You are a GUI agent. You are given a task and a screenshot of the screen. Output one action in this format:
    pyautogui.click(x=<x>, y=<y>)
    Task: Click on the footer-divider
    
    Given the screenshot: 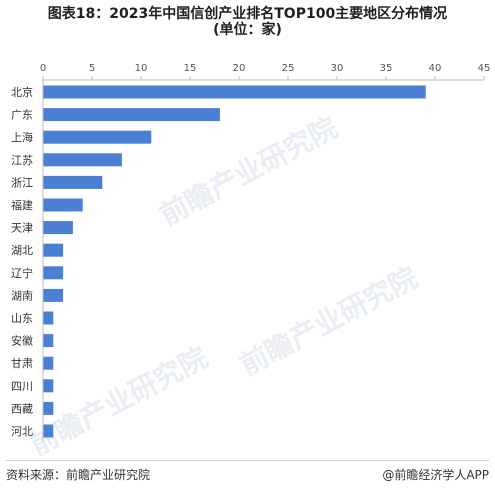 What is the action you would take?
    pyautogui.click(x=247, y=460)
    